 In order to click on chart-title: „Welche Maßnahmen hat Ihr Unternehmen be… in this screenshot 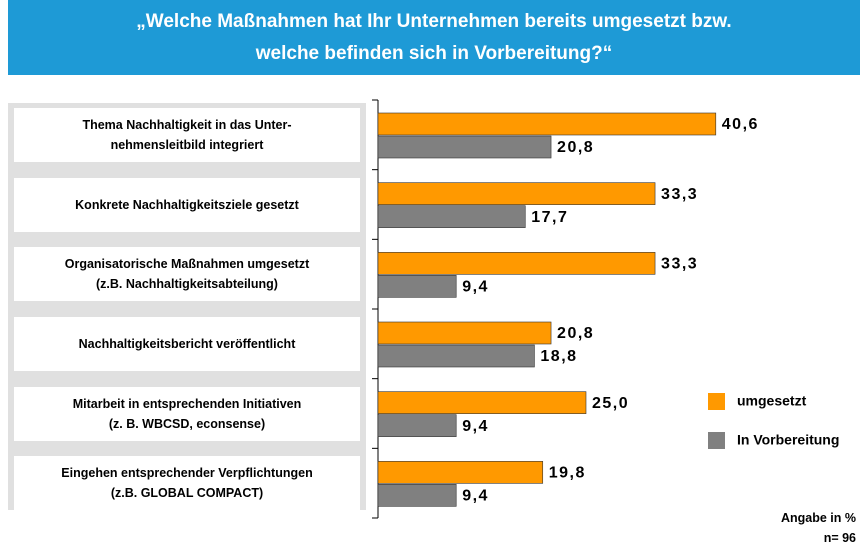, I will do `click(434, 37)`.